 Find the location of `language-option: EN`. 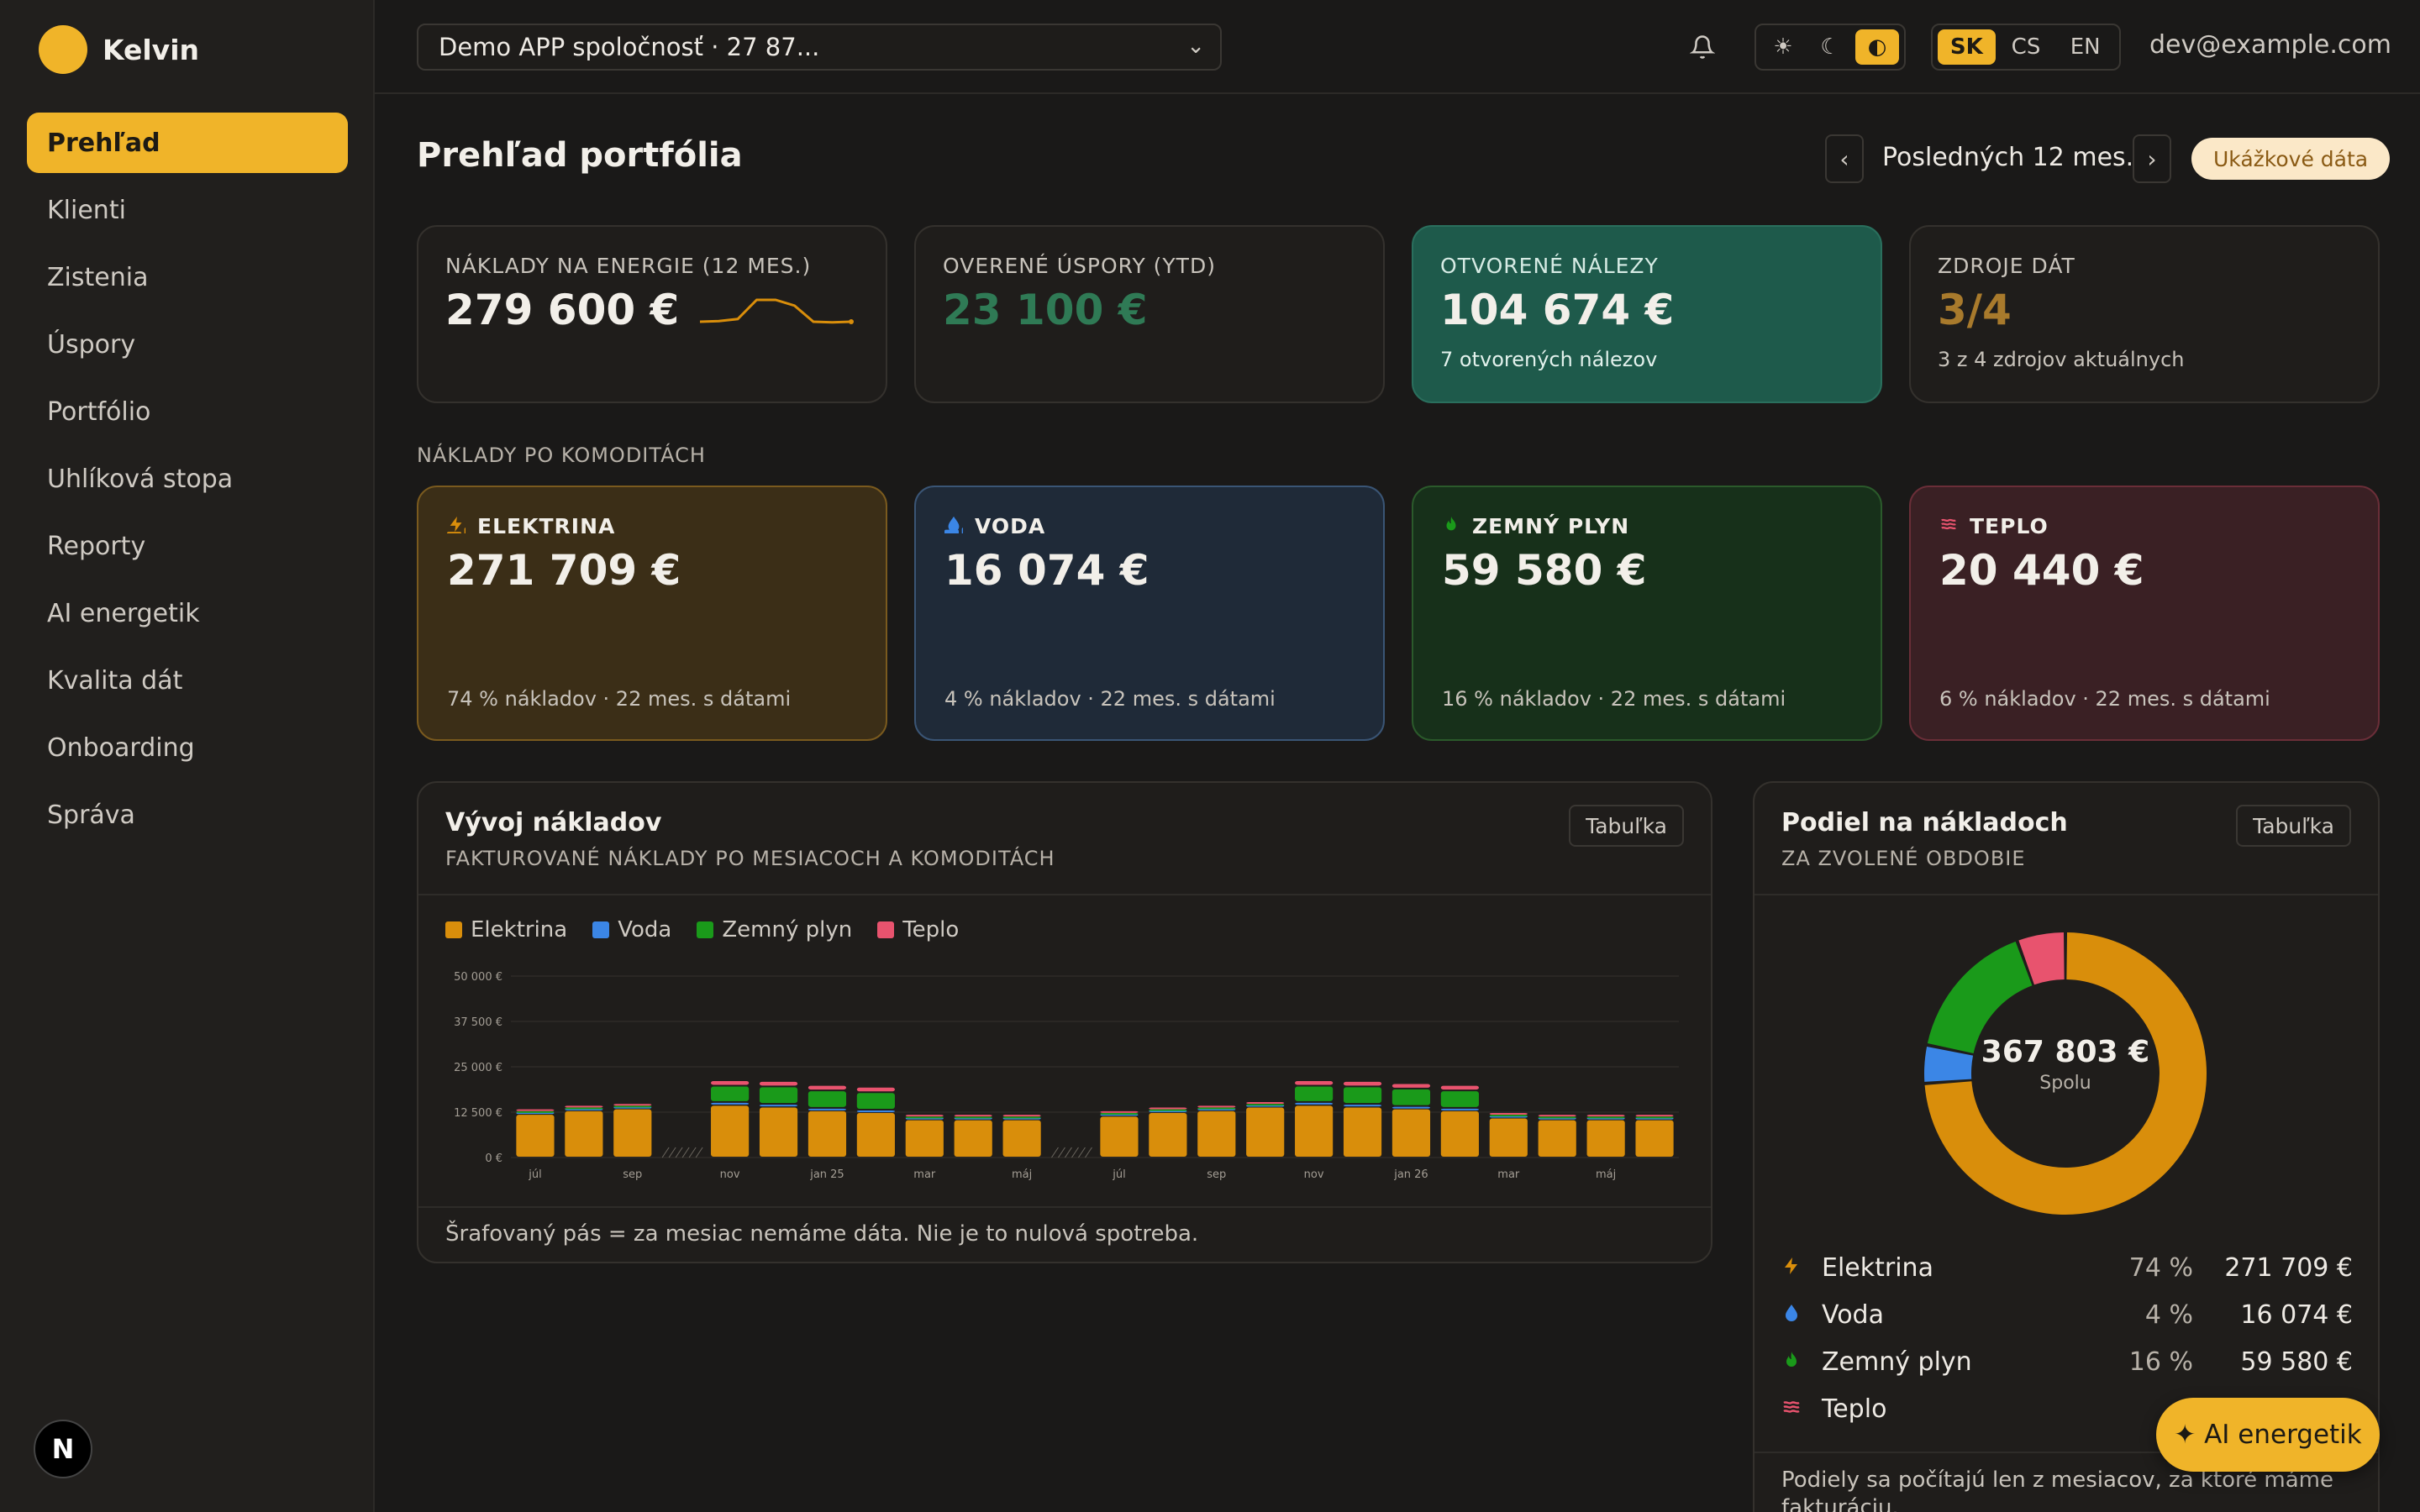

language-option: EN is located at coordinates (2086, 47).